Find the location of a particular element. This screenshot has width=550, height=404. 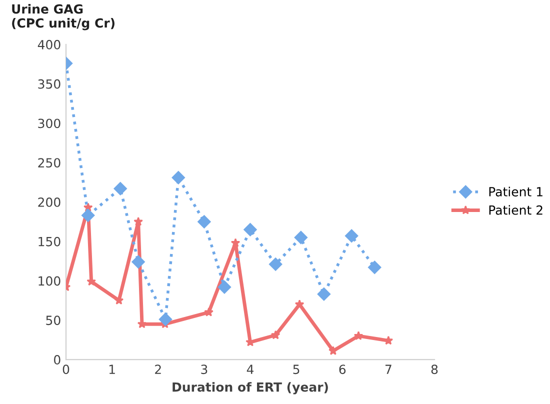

y-tick-label: 0 is located at coordinates (57, 359).